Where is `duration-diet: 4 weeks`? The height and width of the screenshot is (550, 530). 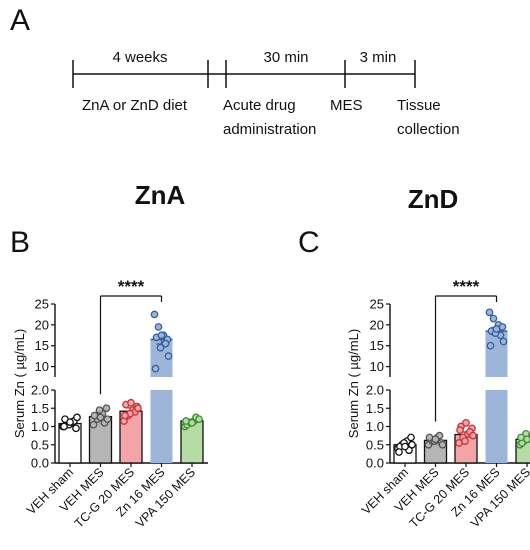 duration-diet: 4 weeks is located at coordinates (139, 57).